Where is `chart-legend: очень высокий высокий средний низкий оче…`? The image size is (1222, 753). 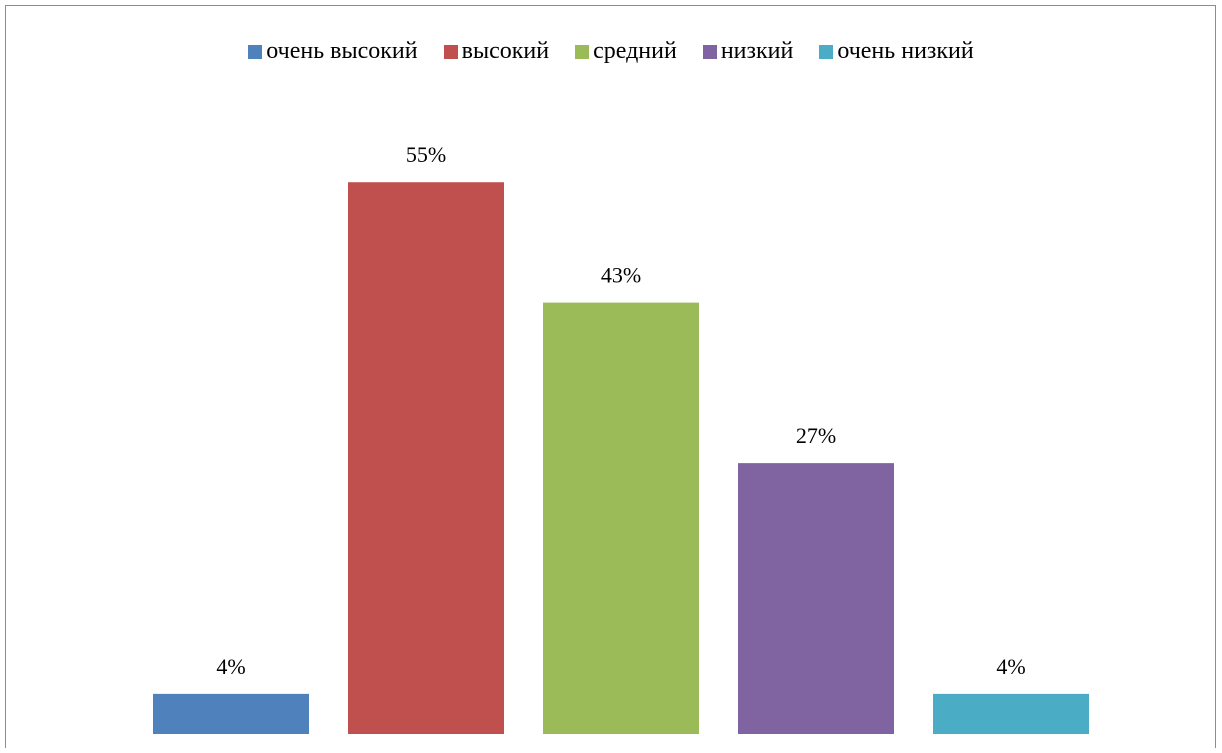
chart-legend: очень высокий высокий средний низкий оче… is located at coordinates (611, 51).